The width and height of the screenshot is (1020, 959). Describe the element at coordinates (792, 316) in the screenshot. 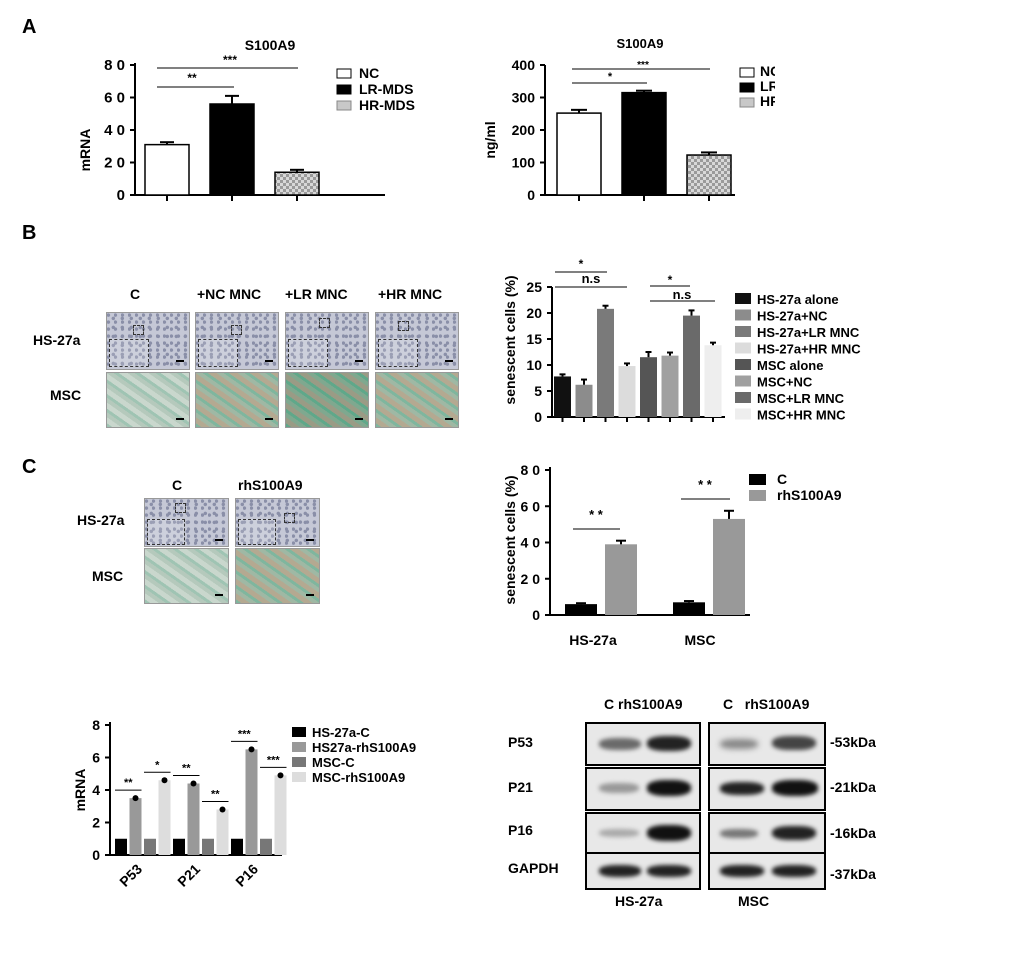

I see `chart-b-legend-1: HS-27a+NC` at that location.